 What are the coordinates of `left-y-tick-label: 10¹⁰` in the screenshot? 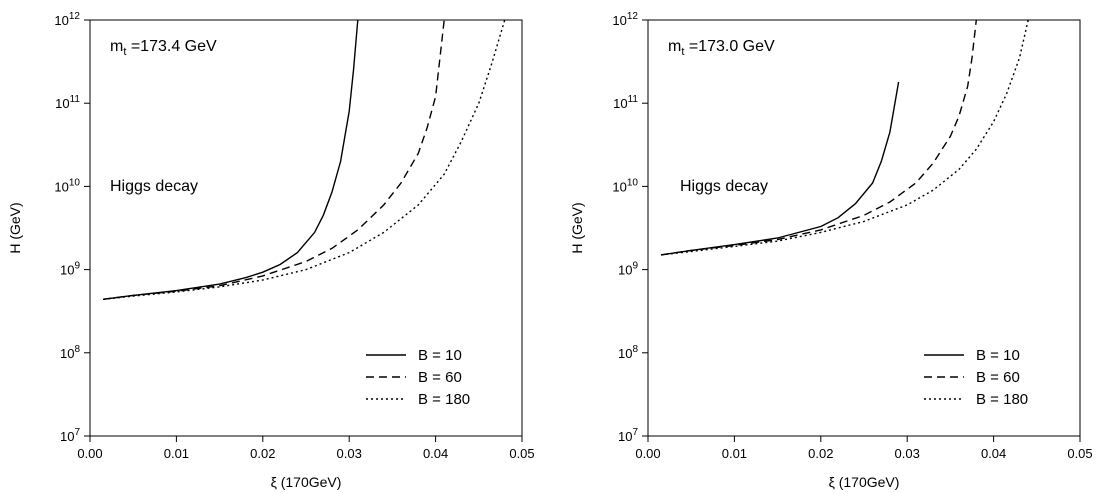 It's located at (67, 185).